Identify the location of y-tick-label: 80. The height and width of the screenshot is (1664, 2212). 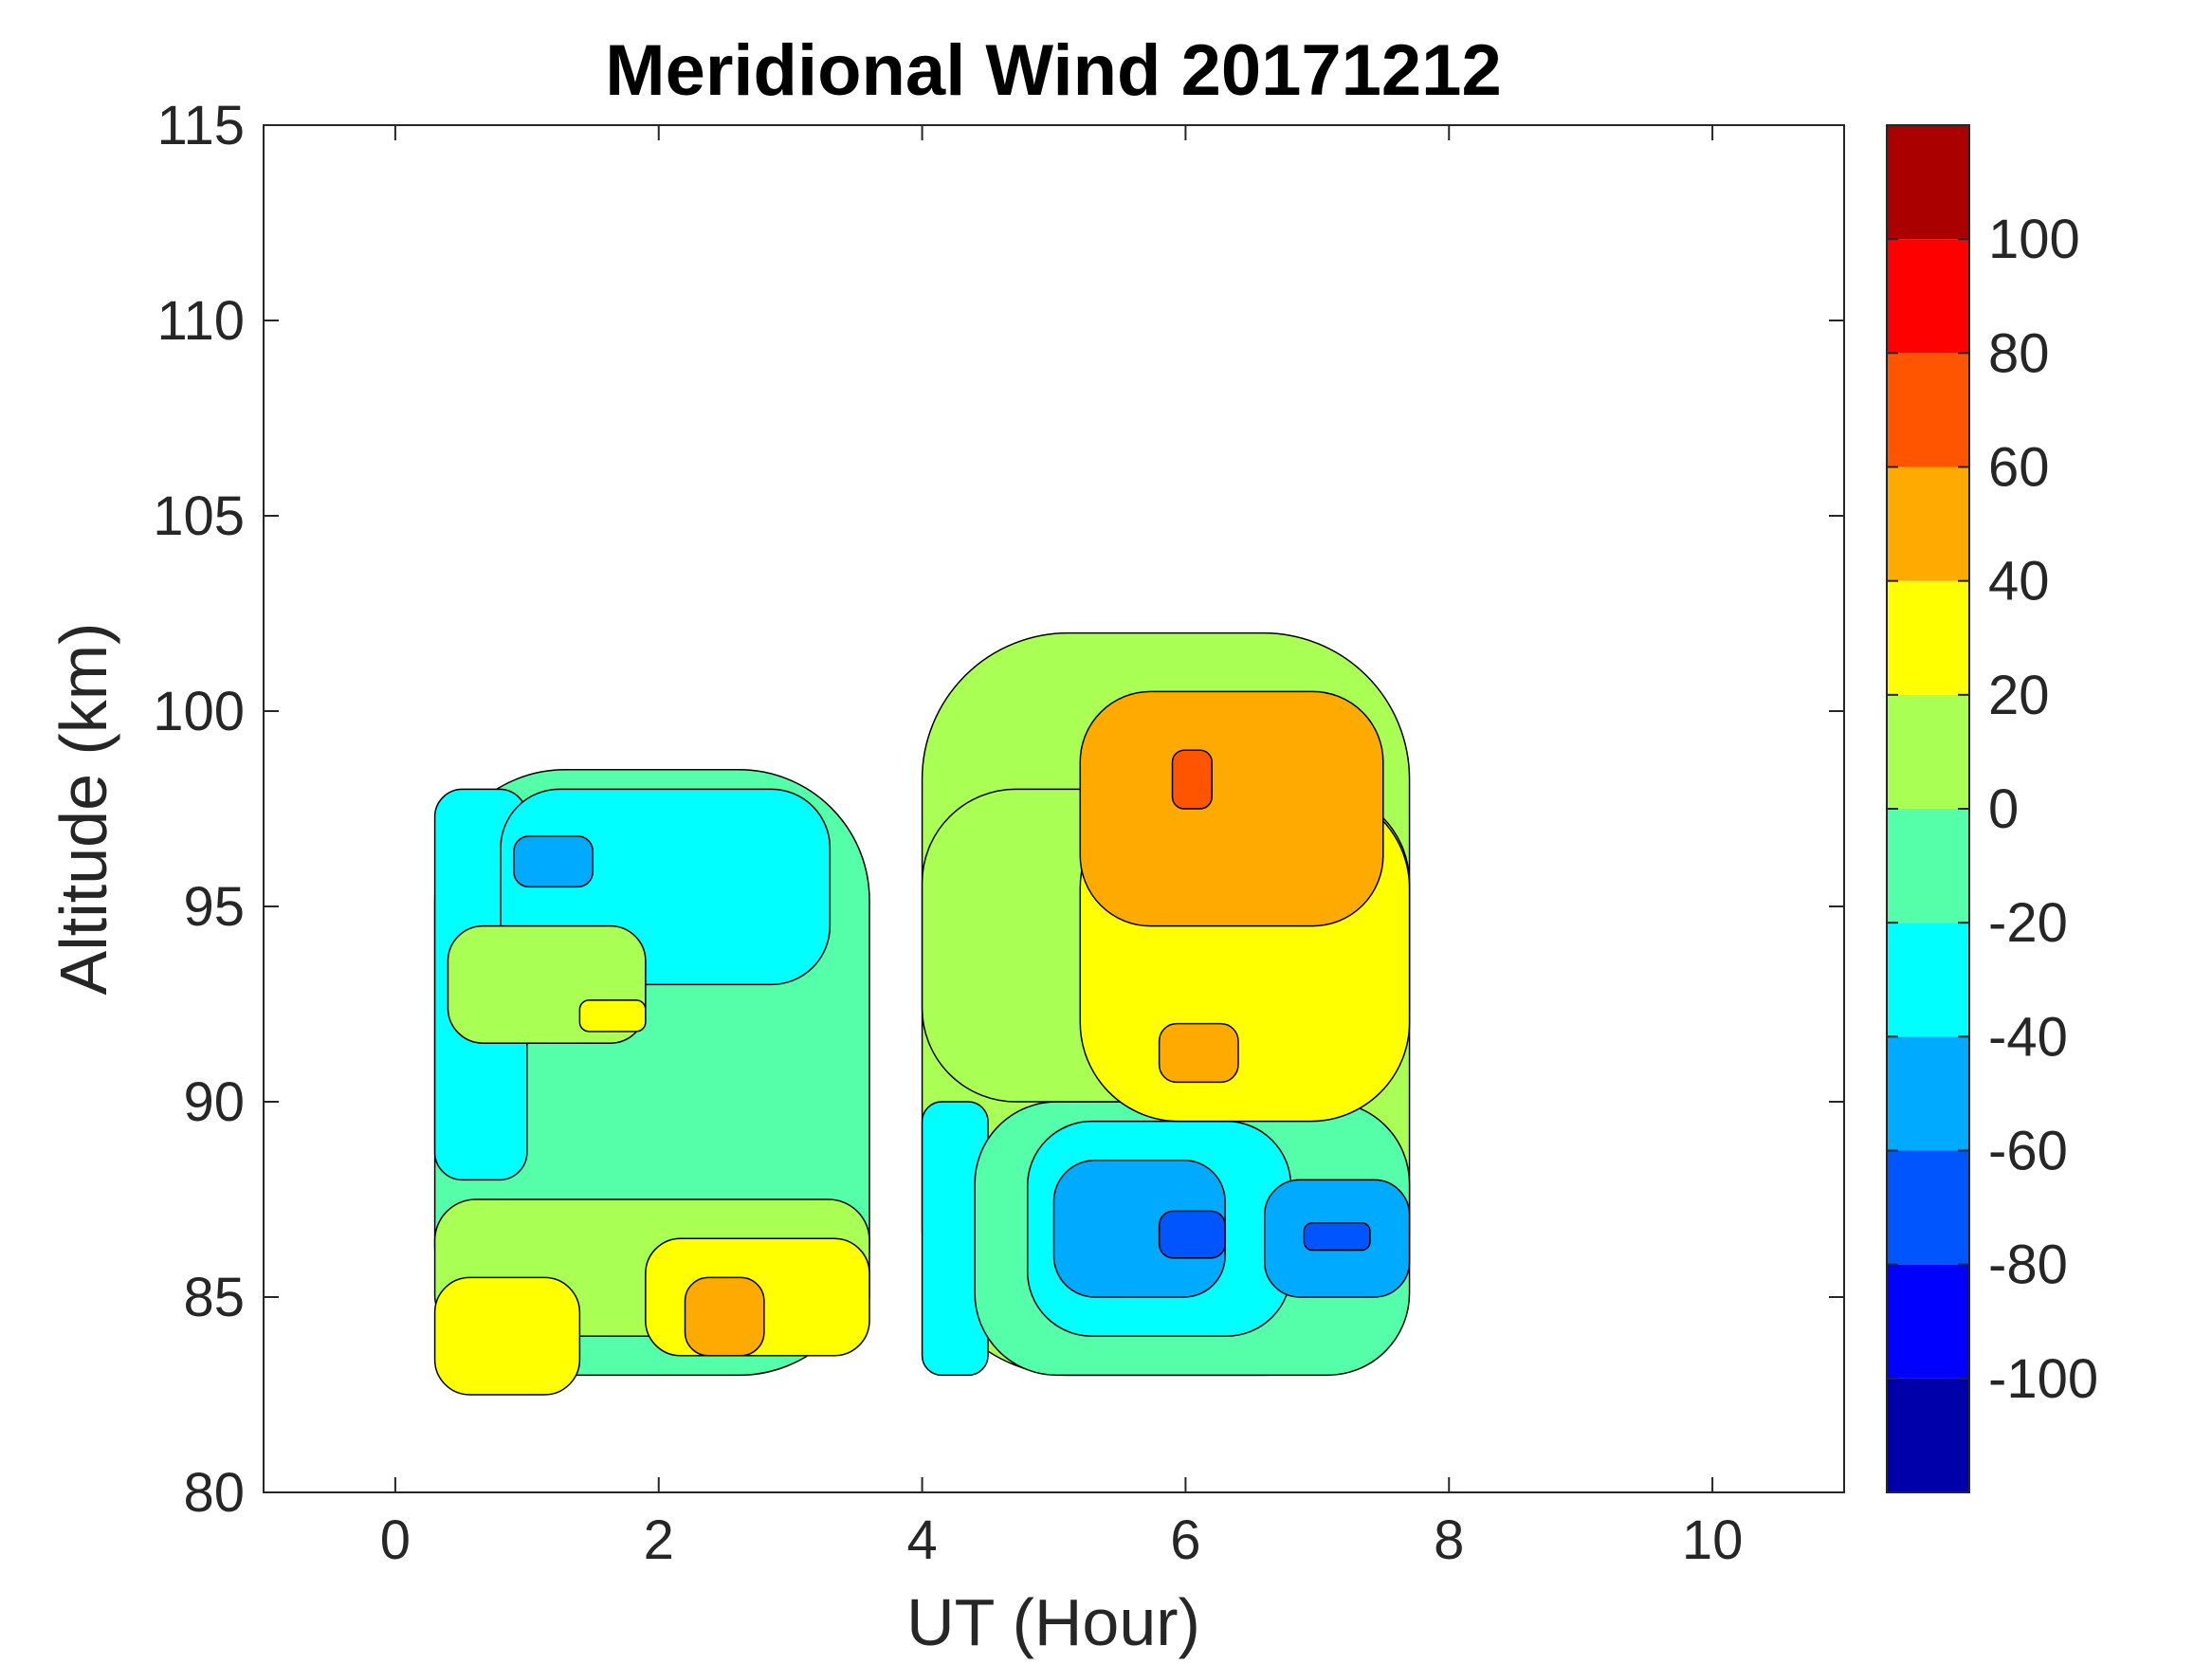
(214, 1493).